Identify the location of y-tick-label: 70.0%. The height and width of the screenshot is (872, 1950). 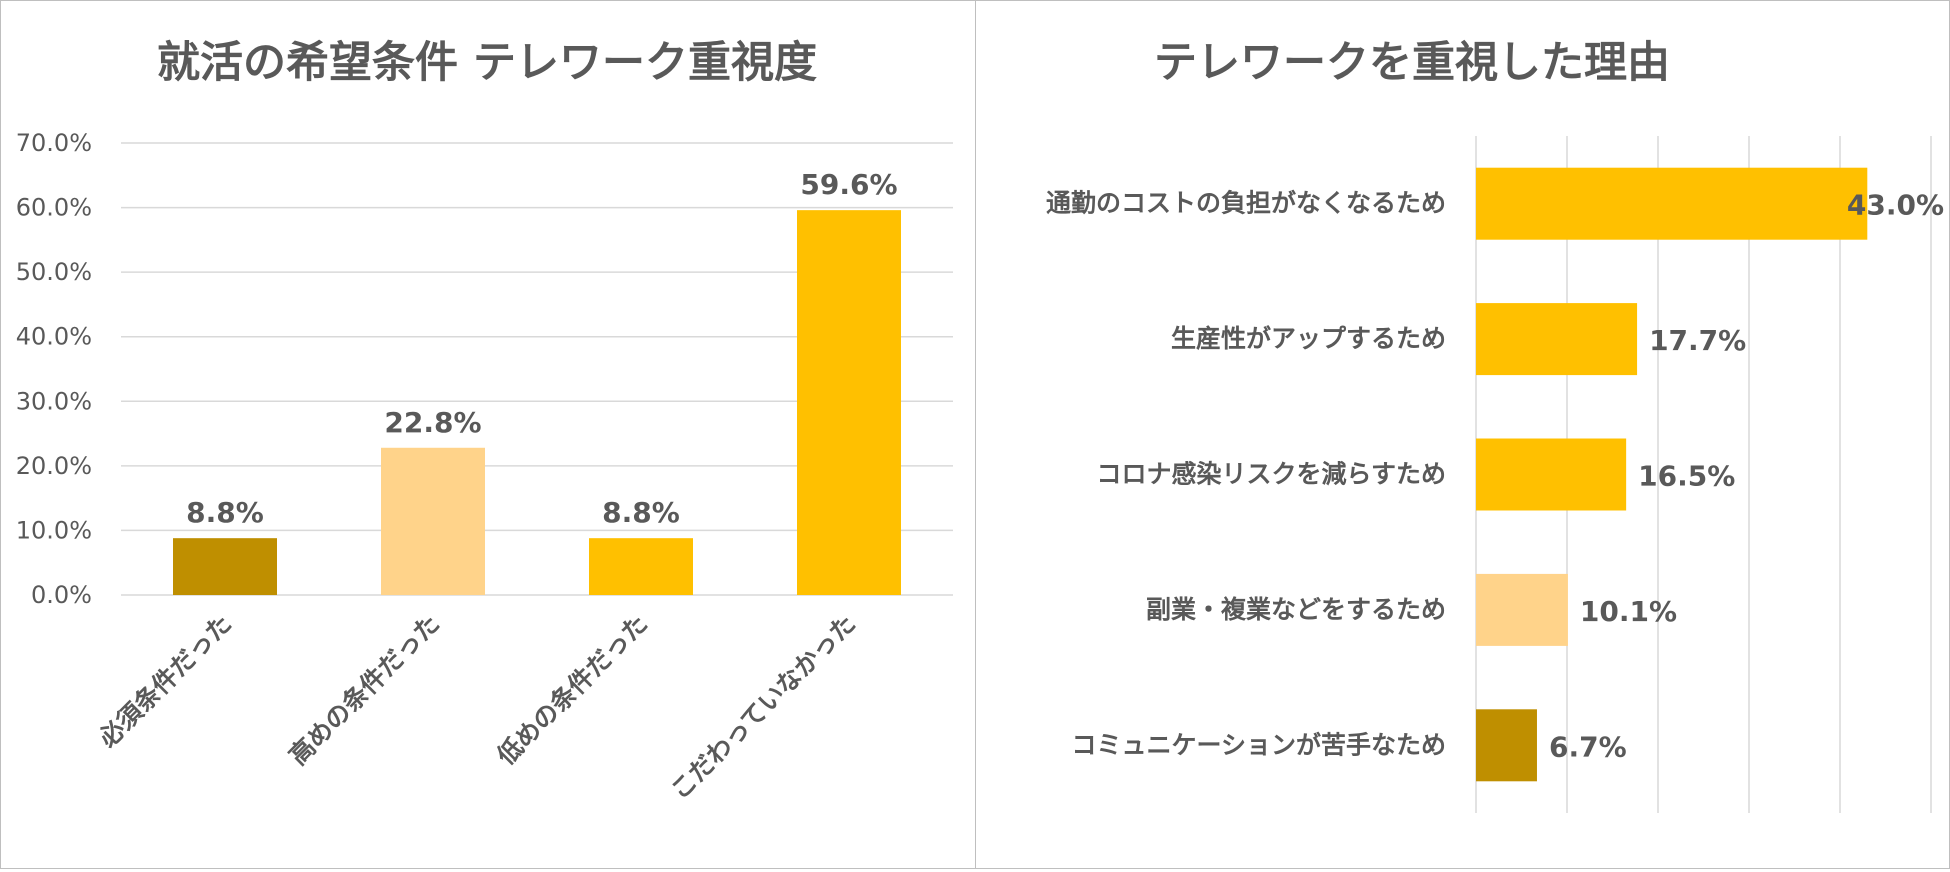
(54, 143).